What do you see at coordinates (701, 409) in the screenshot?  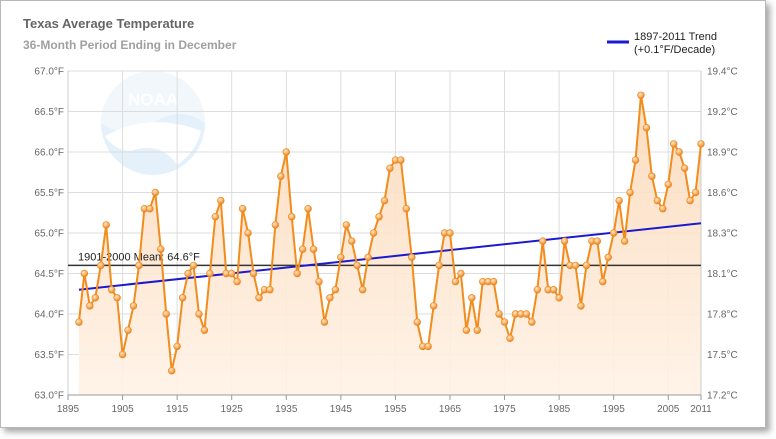 I see `x-tick-label: 2011` at bounding box center [701, 409].